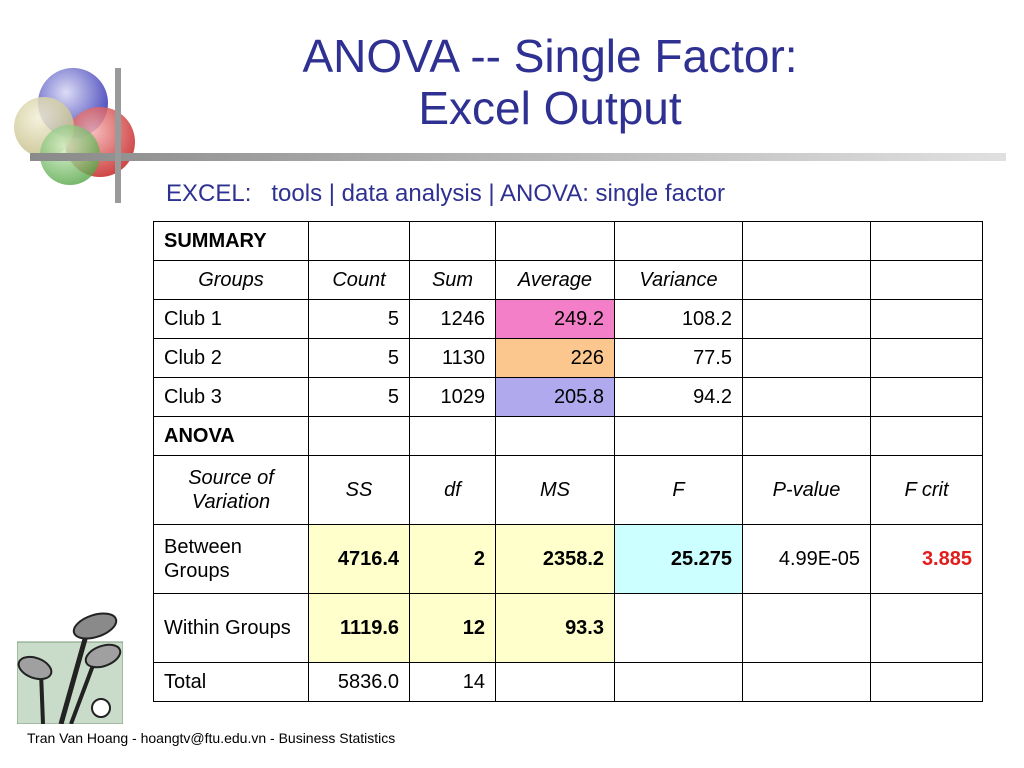  I want to click on summary-header-row: Groups Count Sum Average Variance, so click(568, 280).